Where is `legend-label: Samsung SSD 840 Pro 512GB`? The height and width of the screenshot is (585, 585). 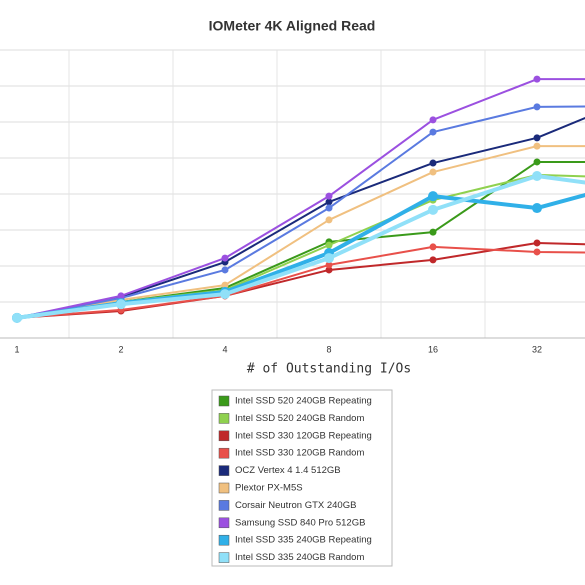
legend-label: Samsung SSD 840 Pro 512GB is located at coordinates (300, 522).